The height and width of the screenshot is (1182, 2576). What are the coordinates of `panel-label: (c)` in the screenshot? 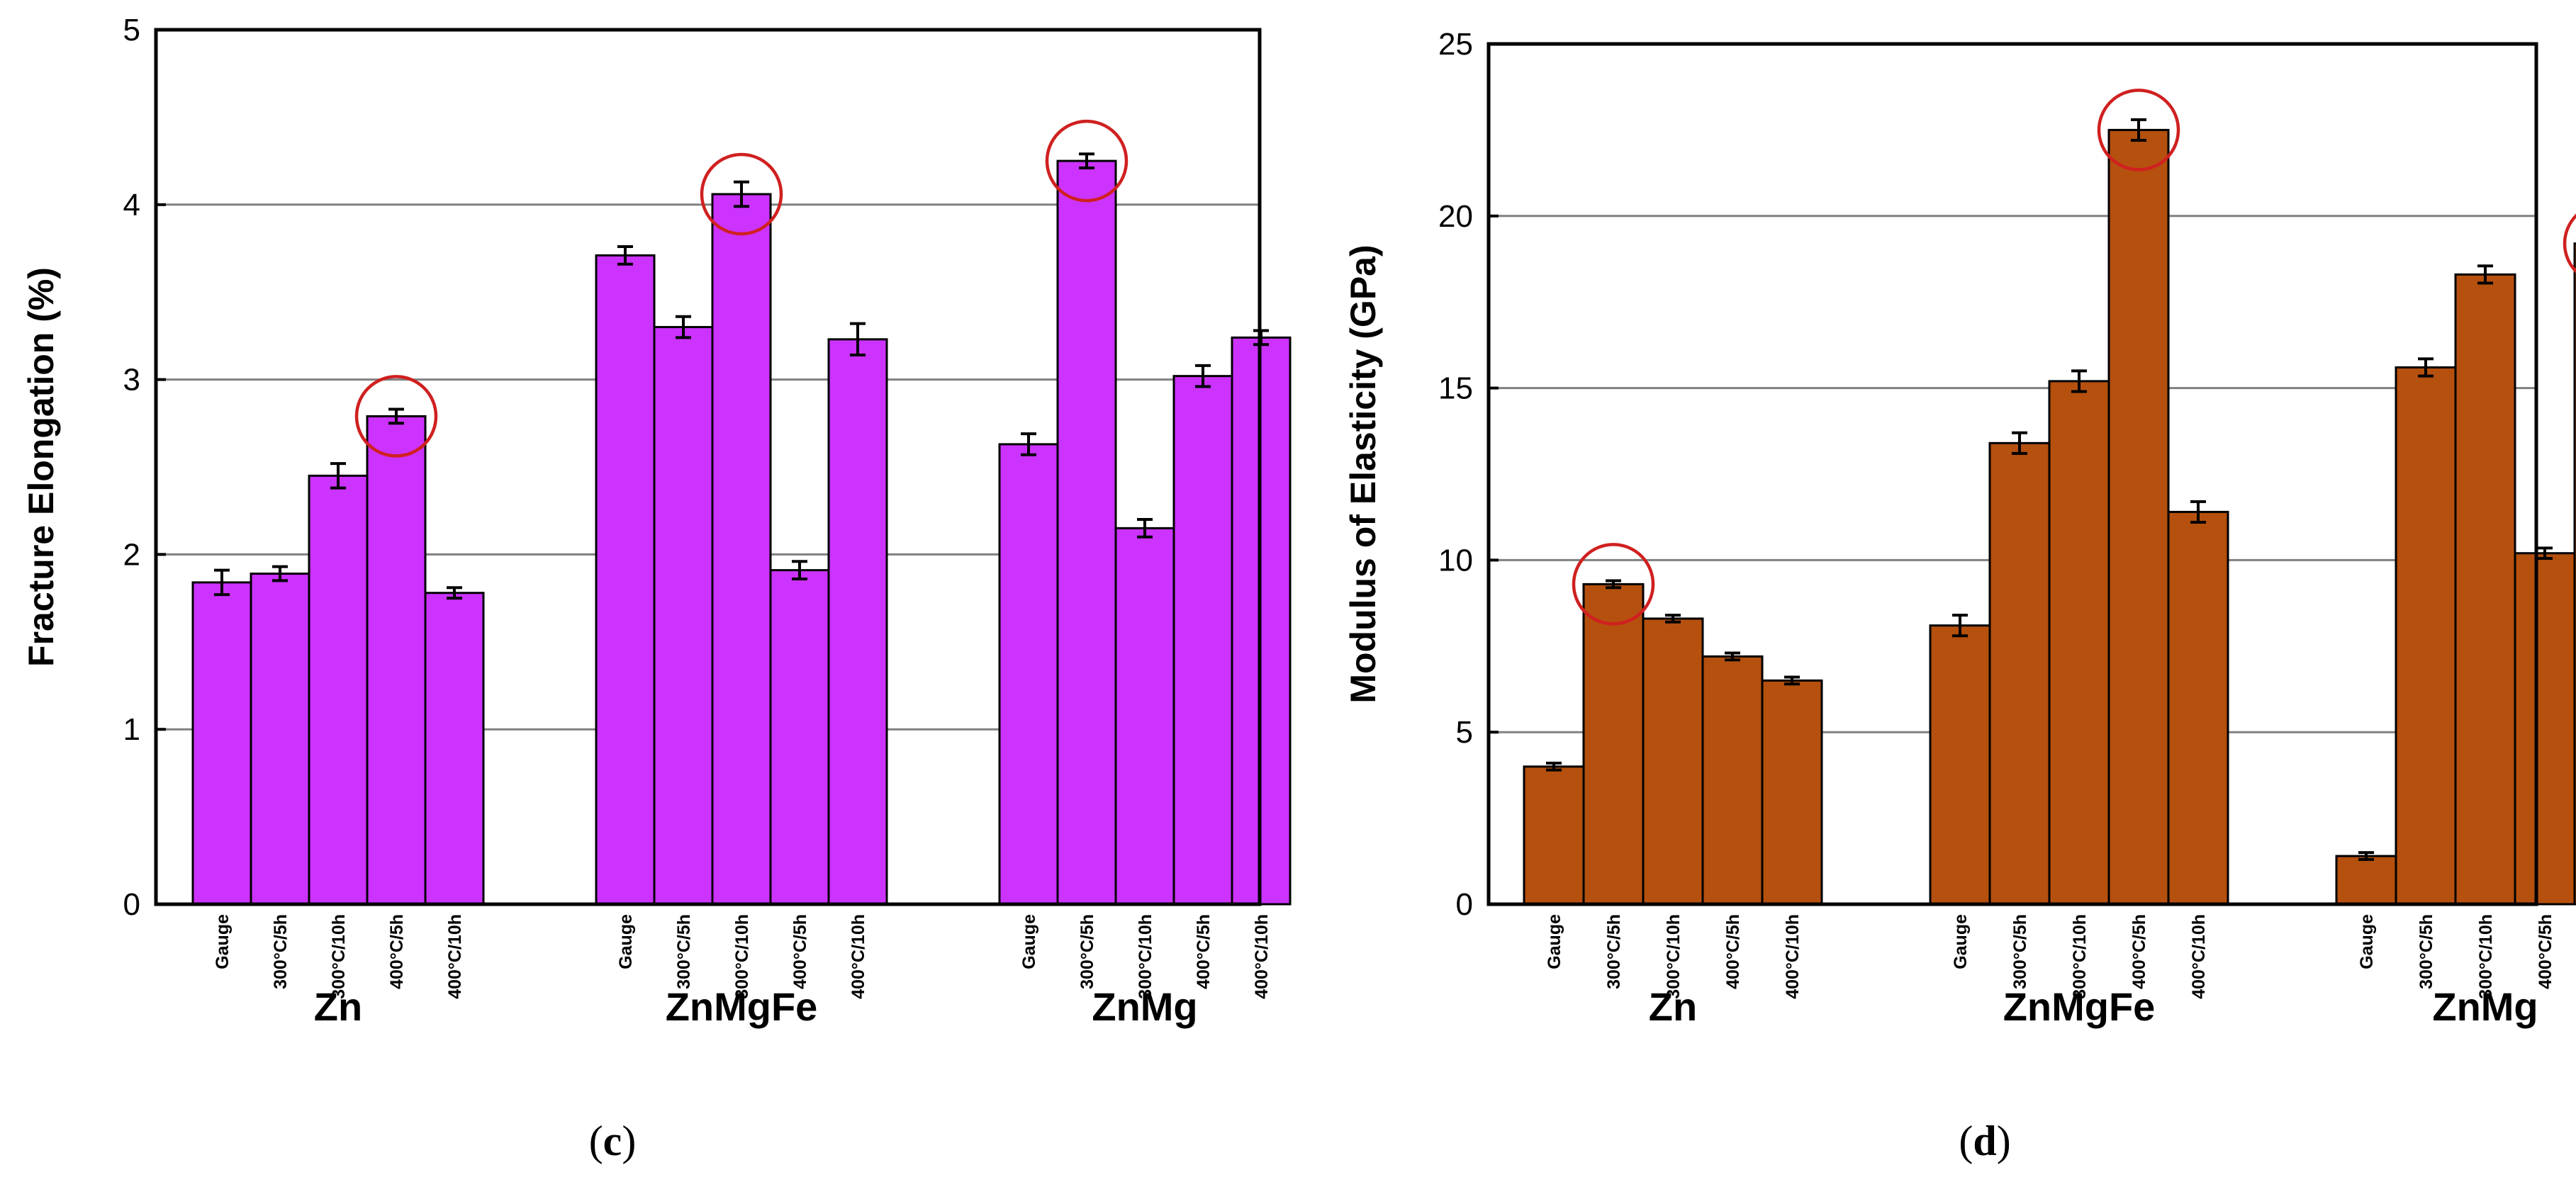 It's located at (613, 1141).